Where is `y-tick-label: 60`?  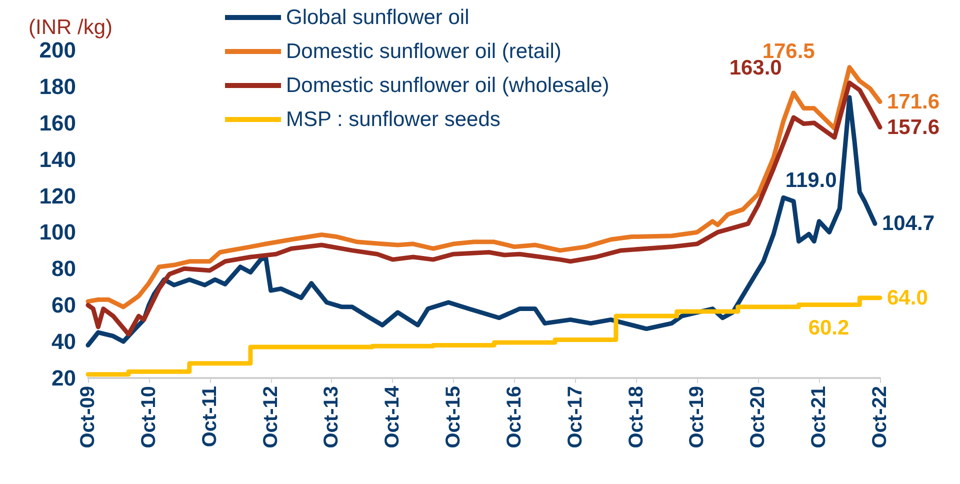
y-tick-label: 60 is located at coordinates (64, 305).